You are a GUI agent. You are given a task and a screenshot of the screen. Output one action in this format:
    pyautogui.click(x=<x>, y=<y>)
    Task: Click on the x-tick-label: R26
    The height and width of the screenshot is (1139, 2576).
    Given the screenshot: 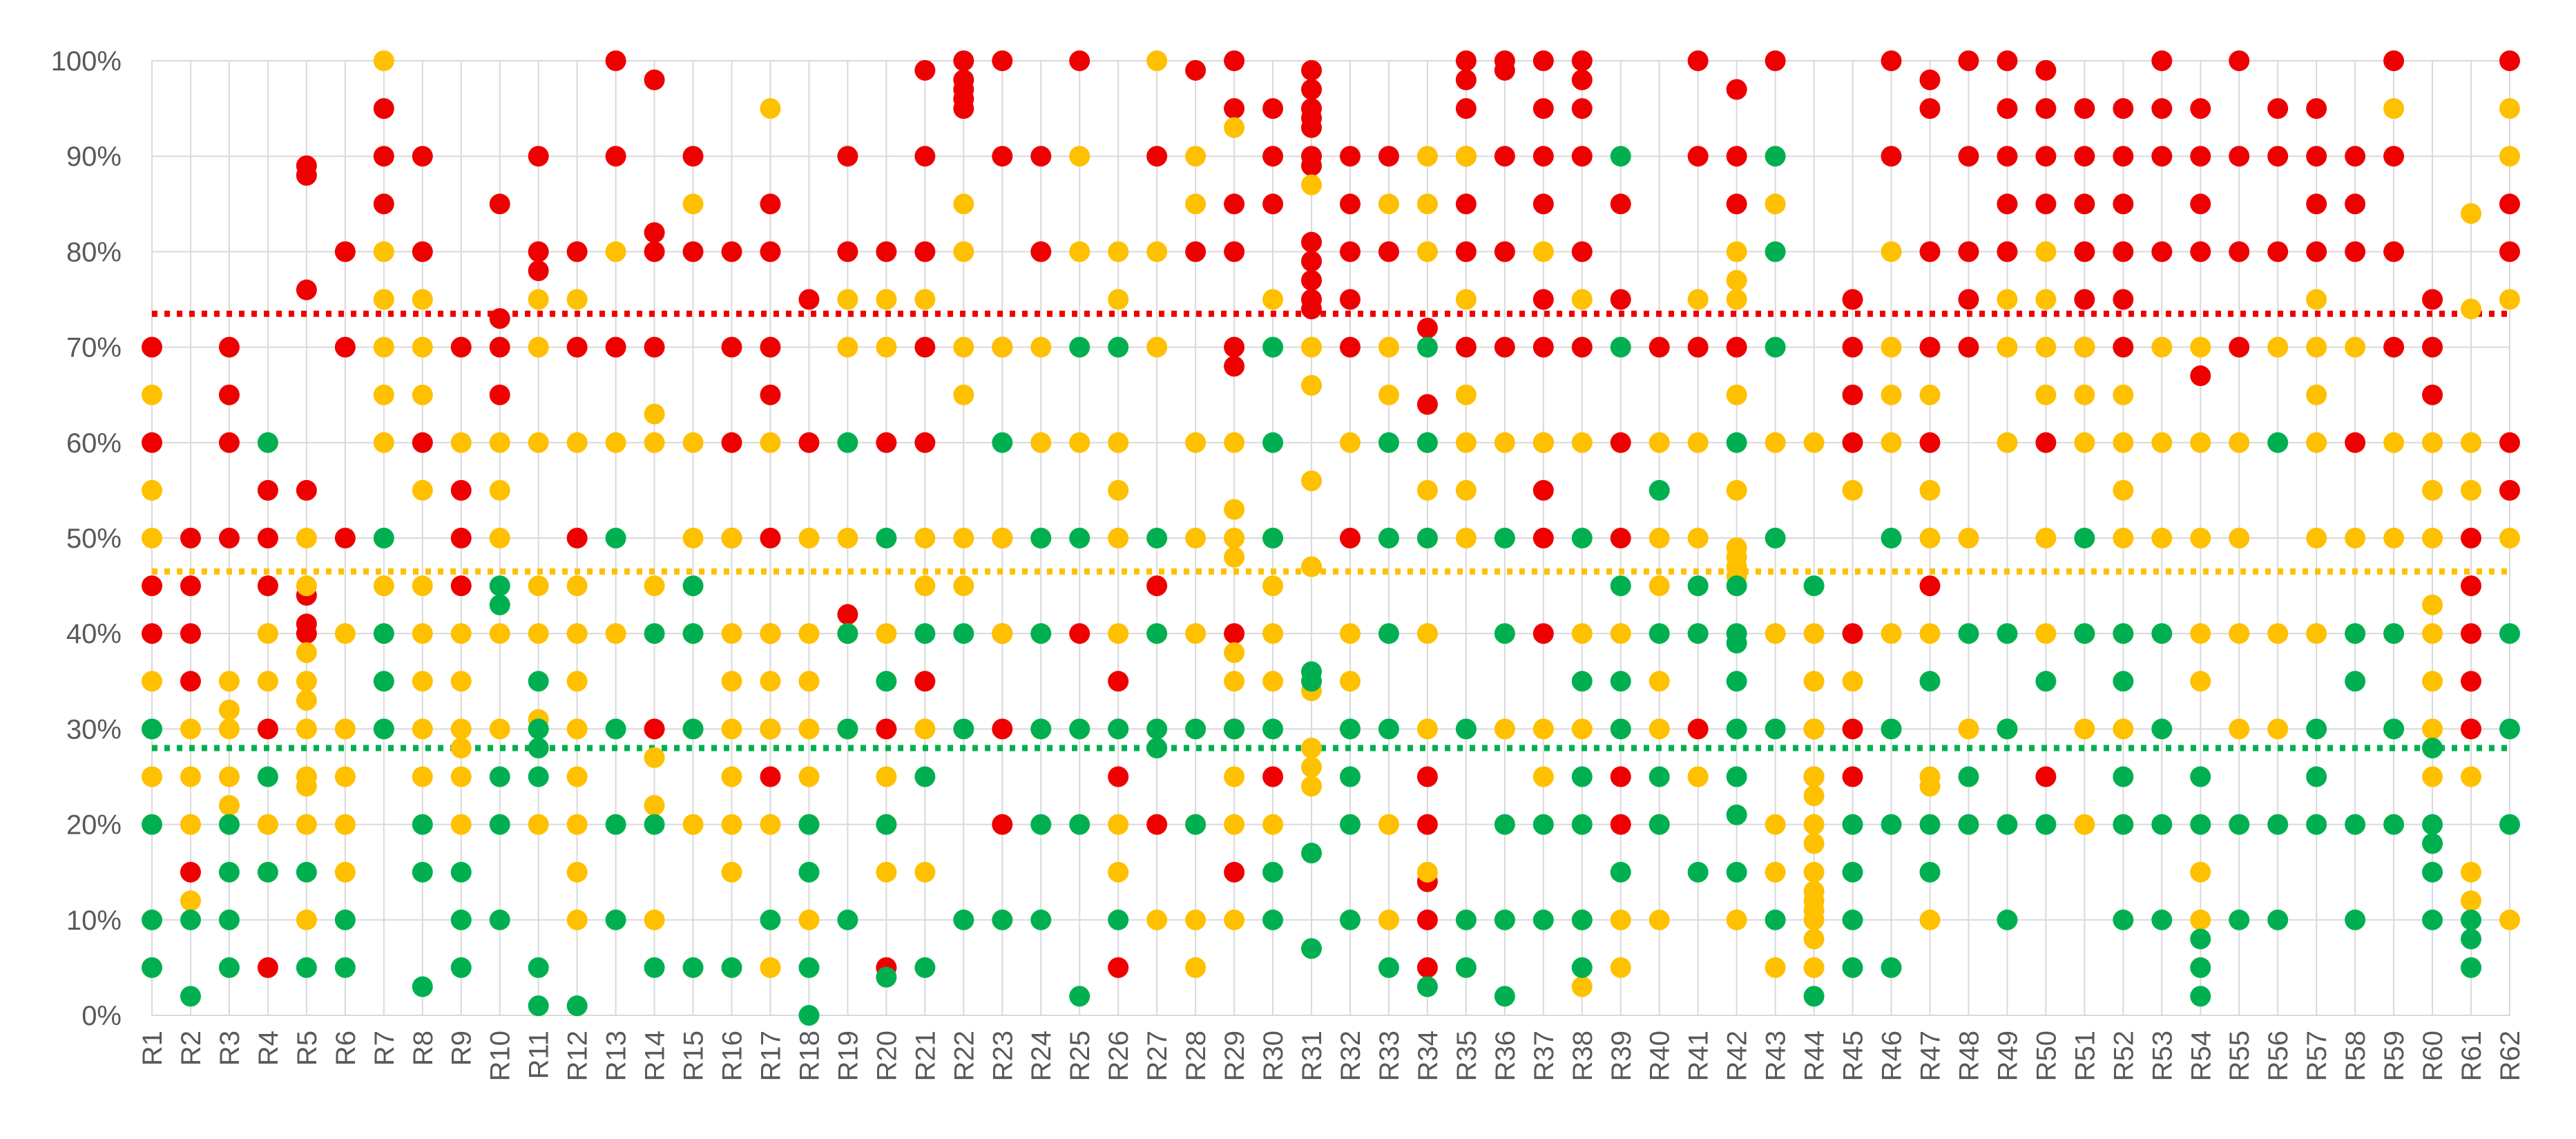 What is the action you would take?
    pyautogui.click(x=1119, y=1056)
    